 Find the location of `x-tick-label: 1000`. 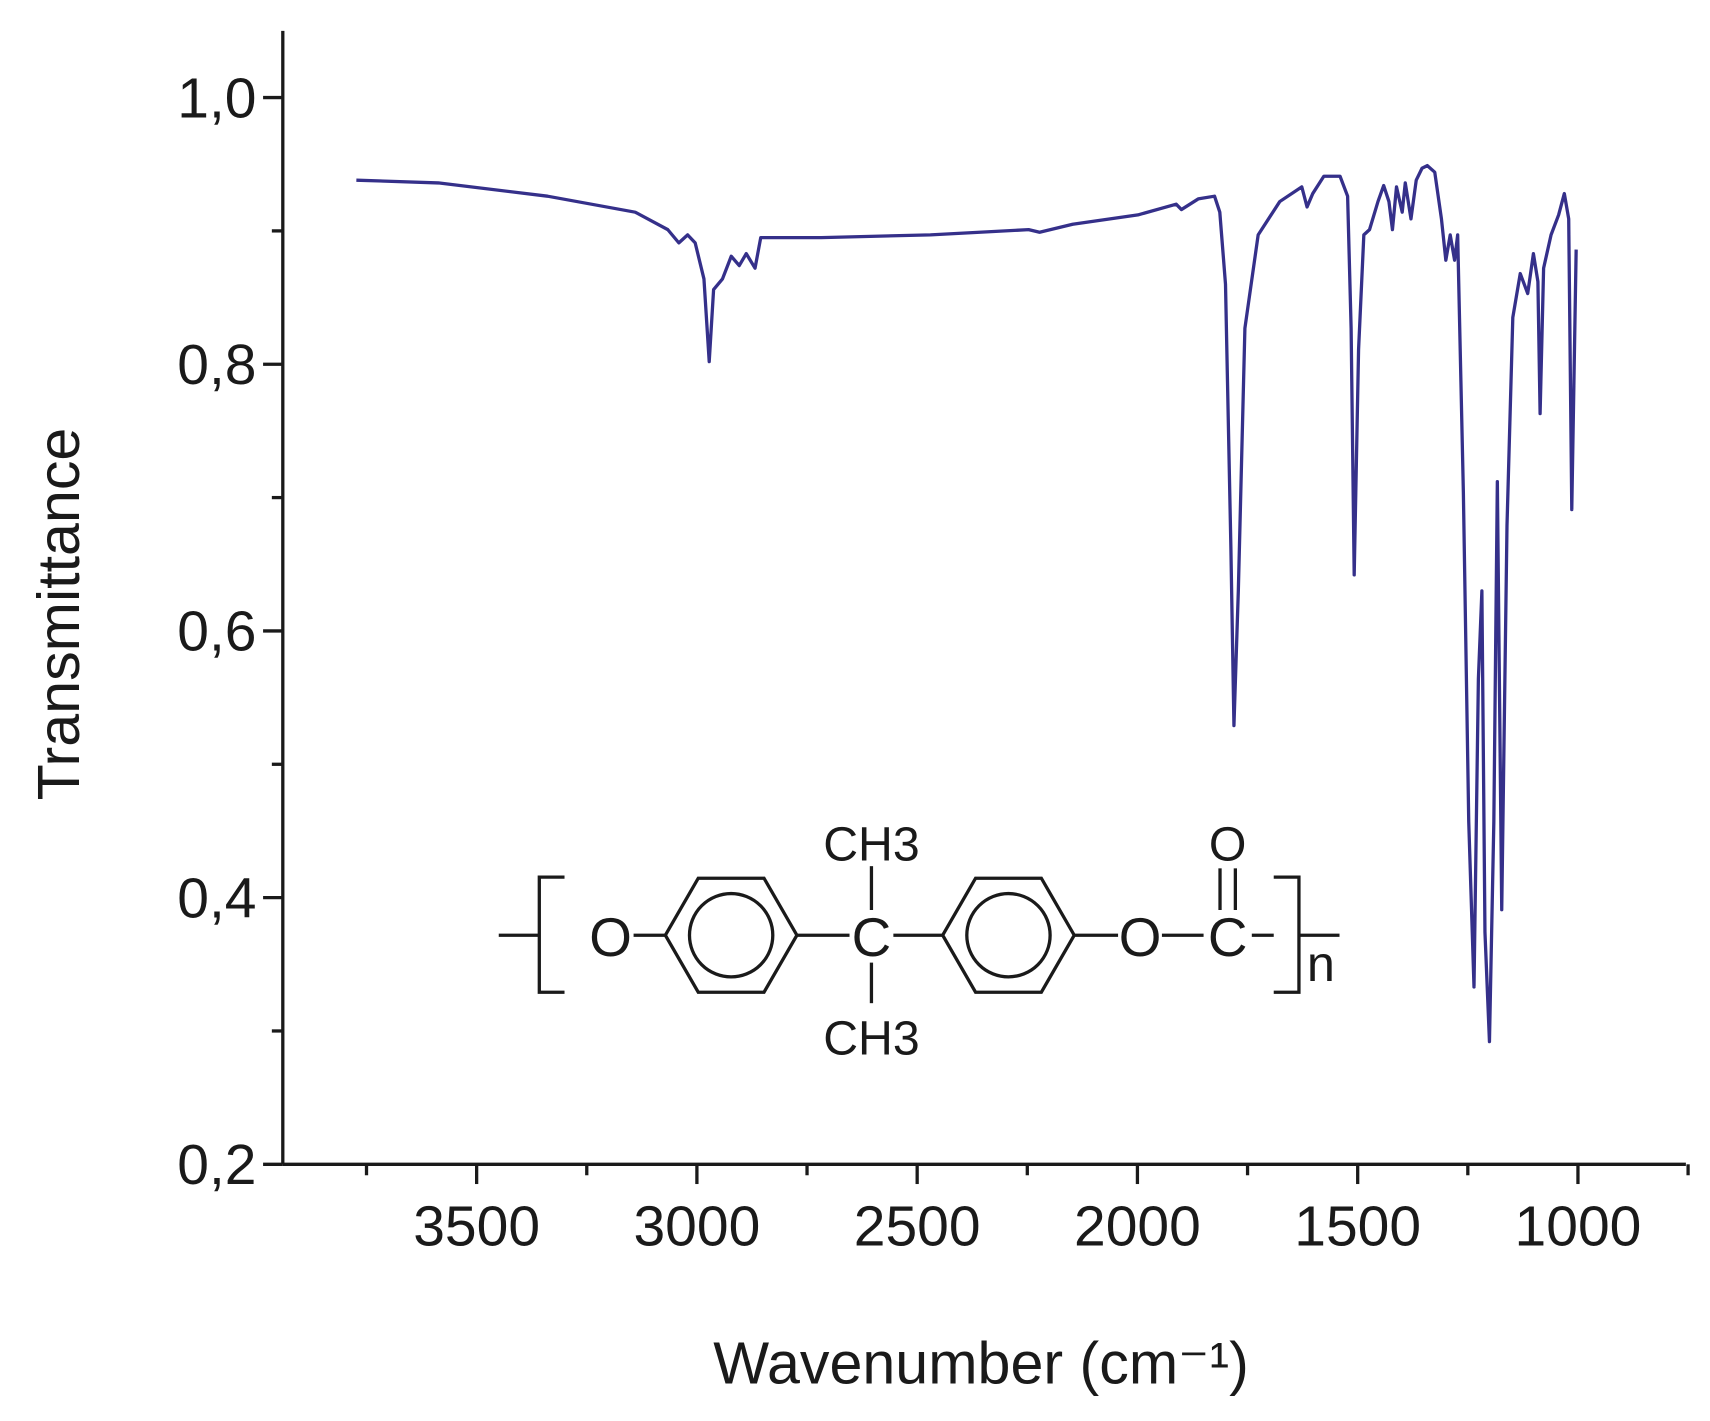

x-tick-label: 1000 is located at coordinates (1578, 1226).